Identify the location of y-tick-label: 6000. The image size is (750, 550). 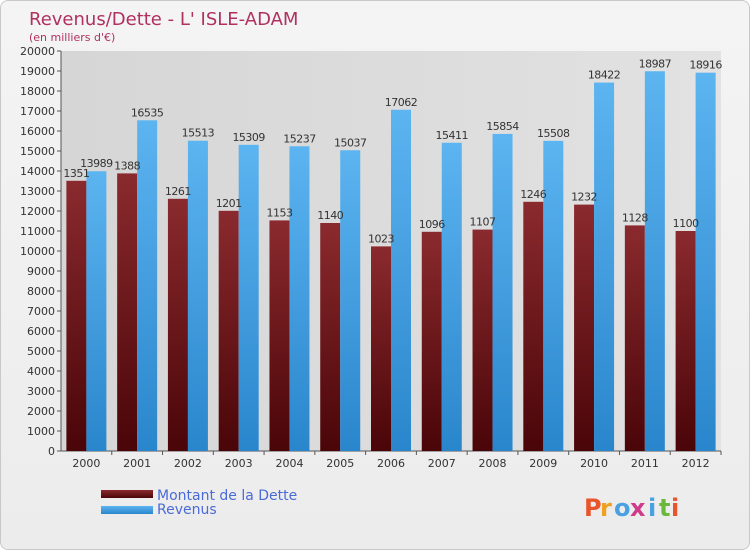
(41, 331).